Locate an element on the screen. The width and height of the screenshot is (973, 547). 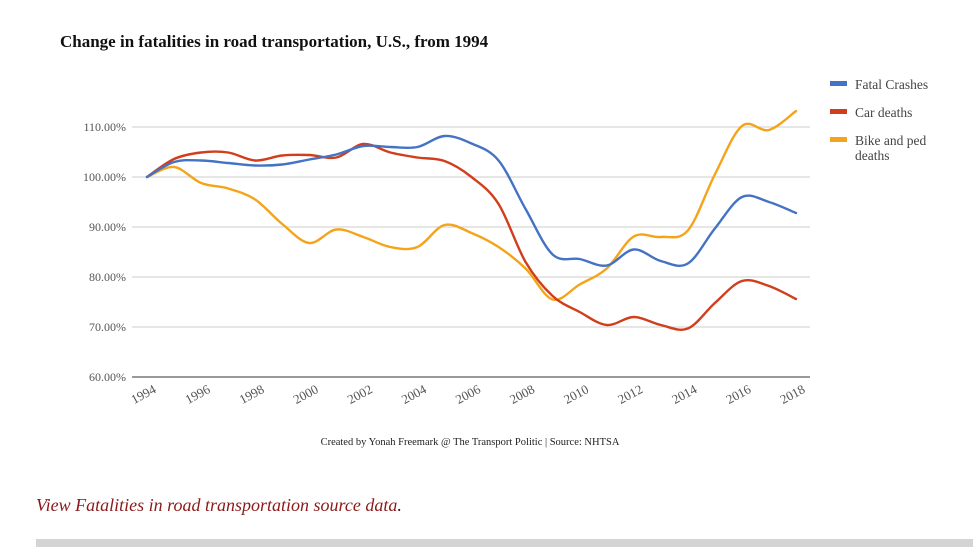
x-tick-label: 1994 is located at coordinates (143, 394).